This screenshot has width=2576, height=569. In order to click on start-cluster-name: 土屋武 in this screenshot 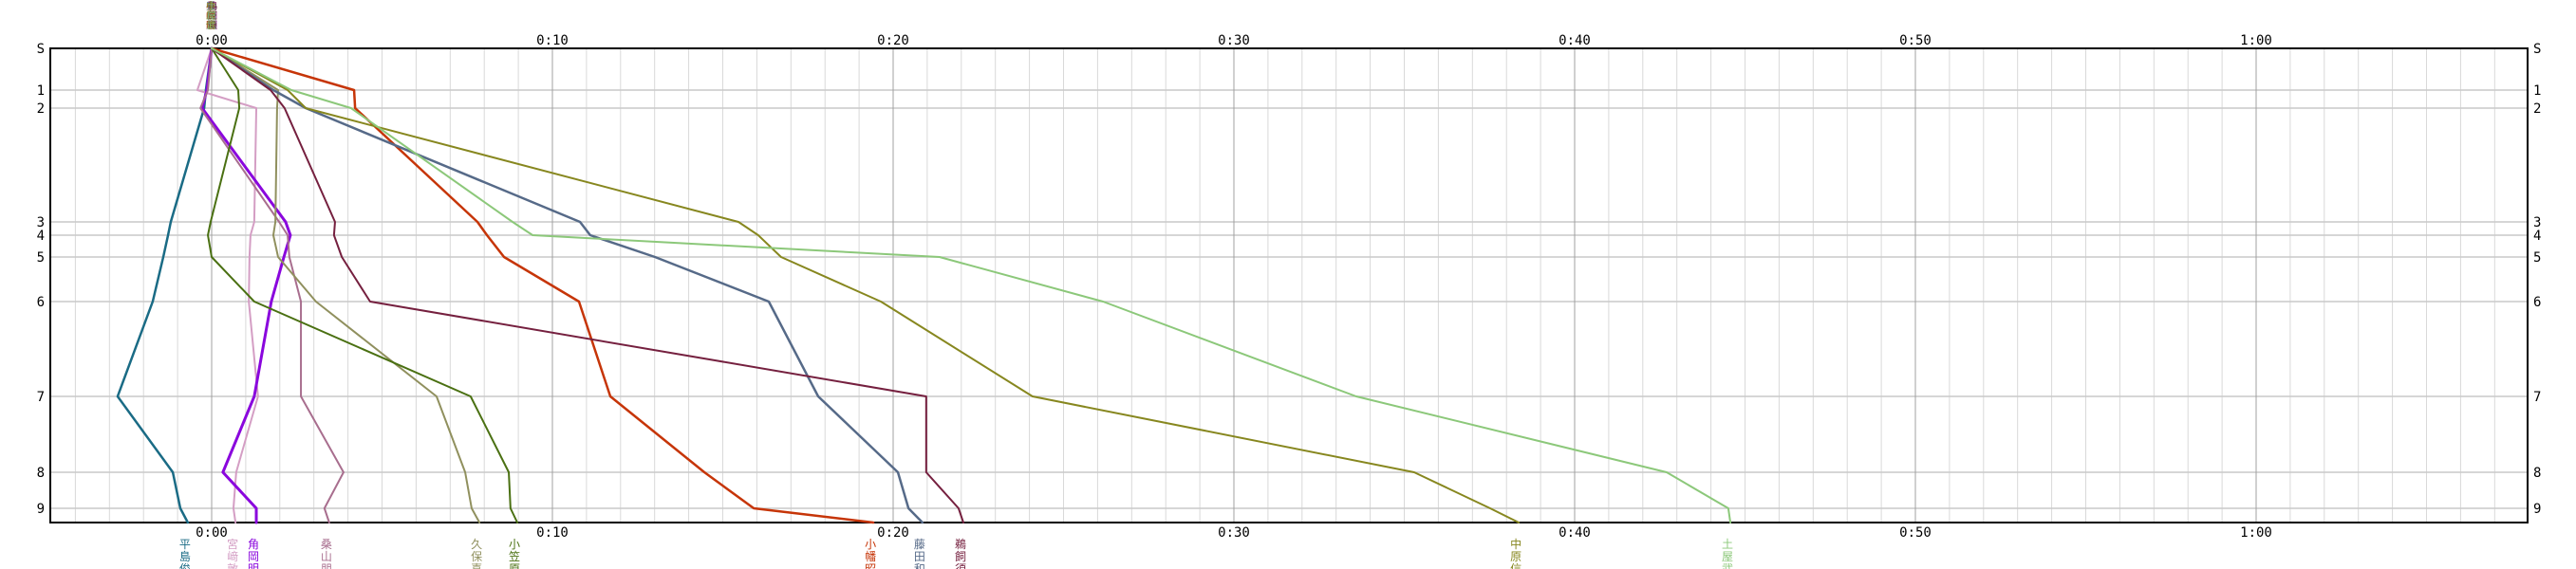, I will do `click(211, 15)`.